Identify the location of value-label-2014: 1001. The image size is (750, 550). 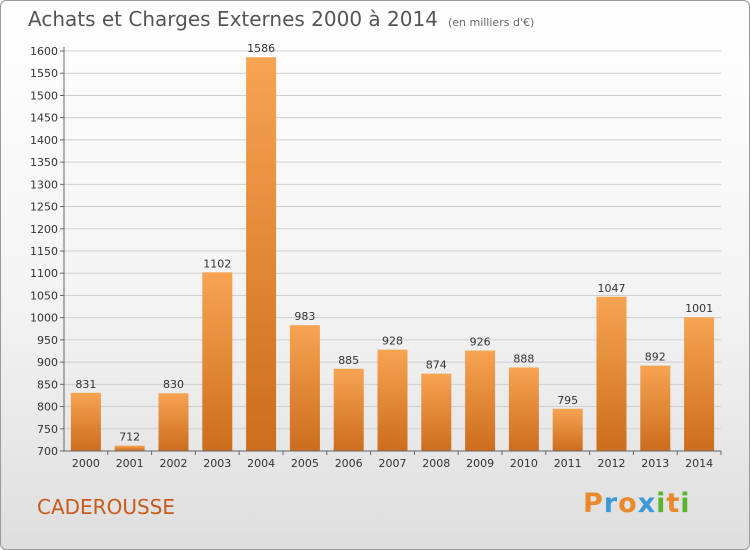
(699, 308).